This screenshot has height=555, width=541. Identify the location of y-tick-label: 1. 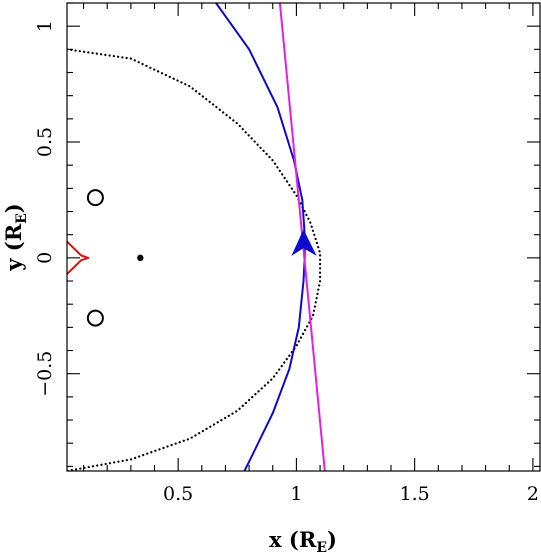
(45, 26).